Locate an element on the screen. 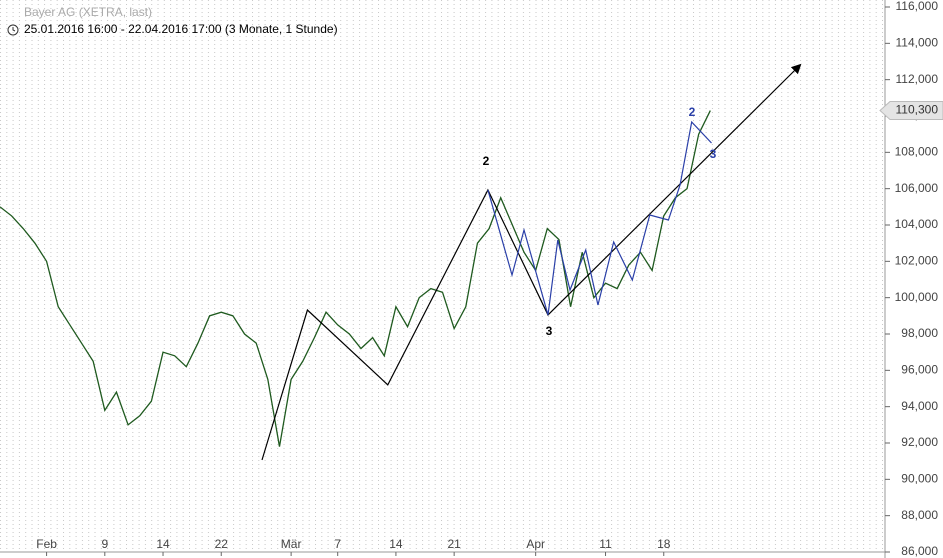  y-tick-label: 96,000 is located at coordinates (919, 370).